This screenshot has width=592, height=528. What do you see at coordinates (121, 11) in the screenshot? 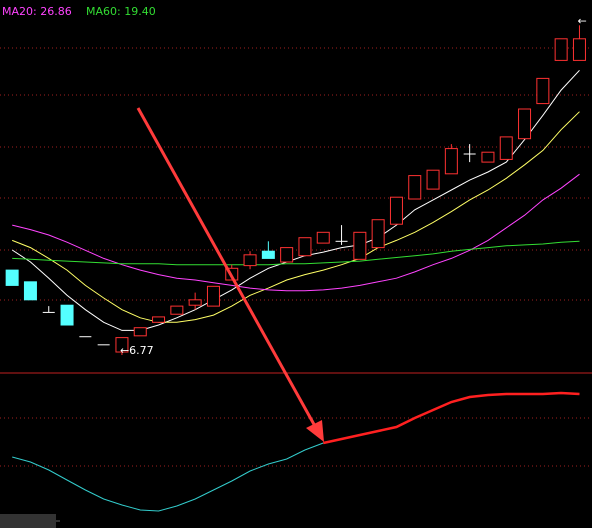
I see `legend-entry: MA60: 19.40` at bounding box center [121, 11].